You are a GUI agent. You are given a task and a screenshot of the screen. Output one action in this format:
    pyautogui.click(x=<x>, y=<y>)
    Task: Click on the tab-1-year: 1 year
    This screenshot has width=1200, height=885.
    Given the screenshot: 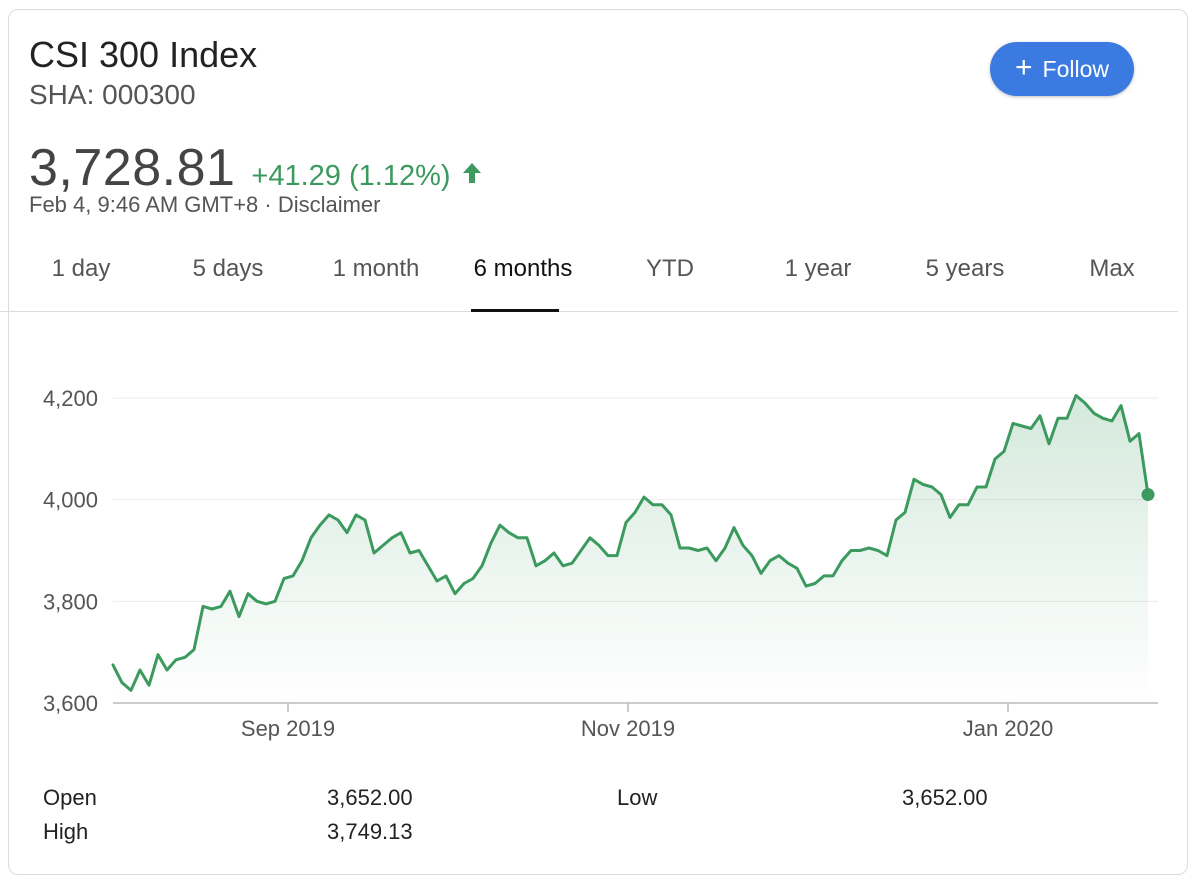 What is the action you would take?
    pyautogui.click(x=818, y=268)
    